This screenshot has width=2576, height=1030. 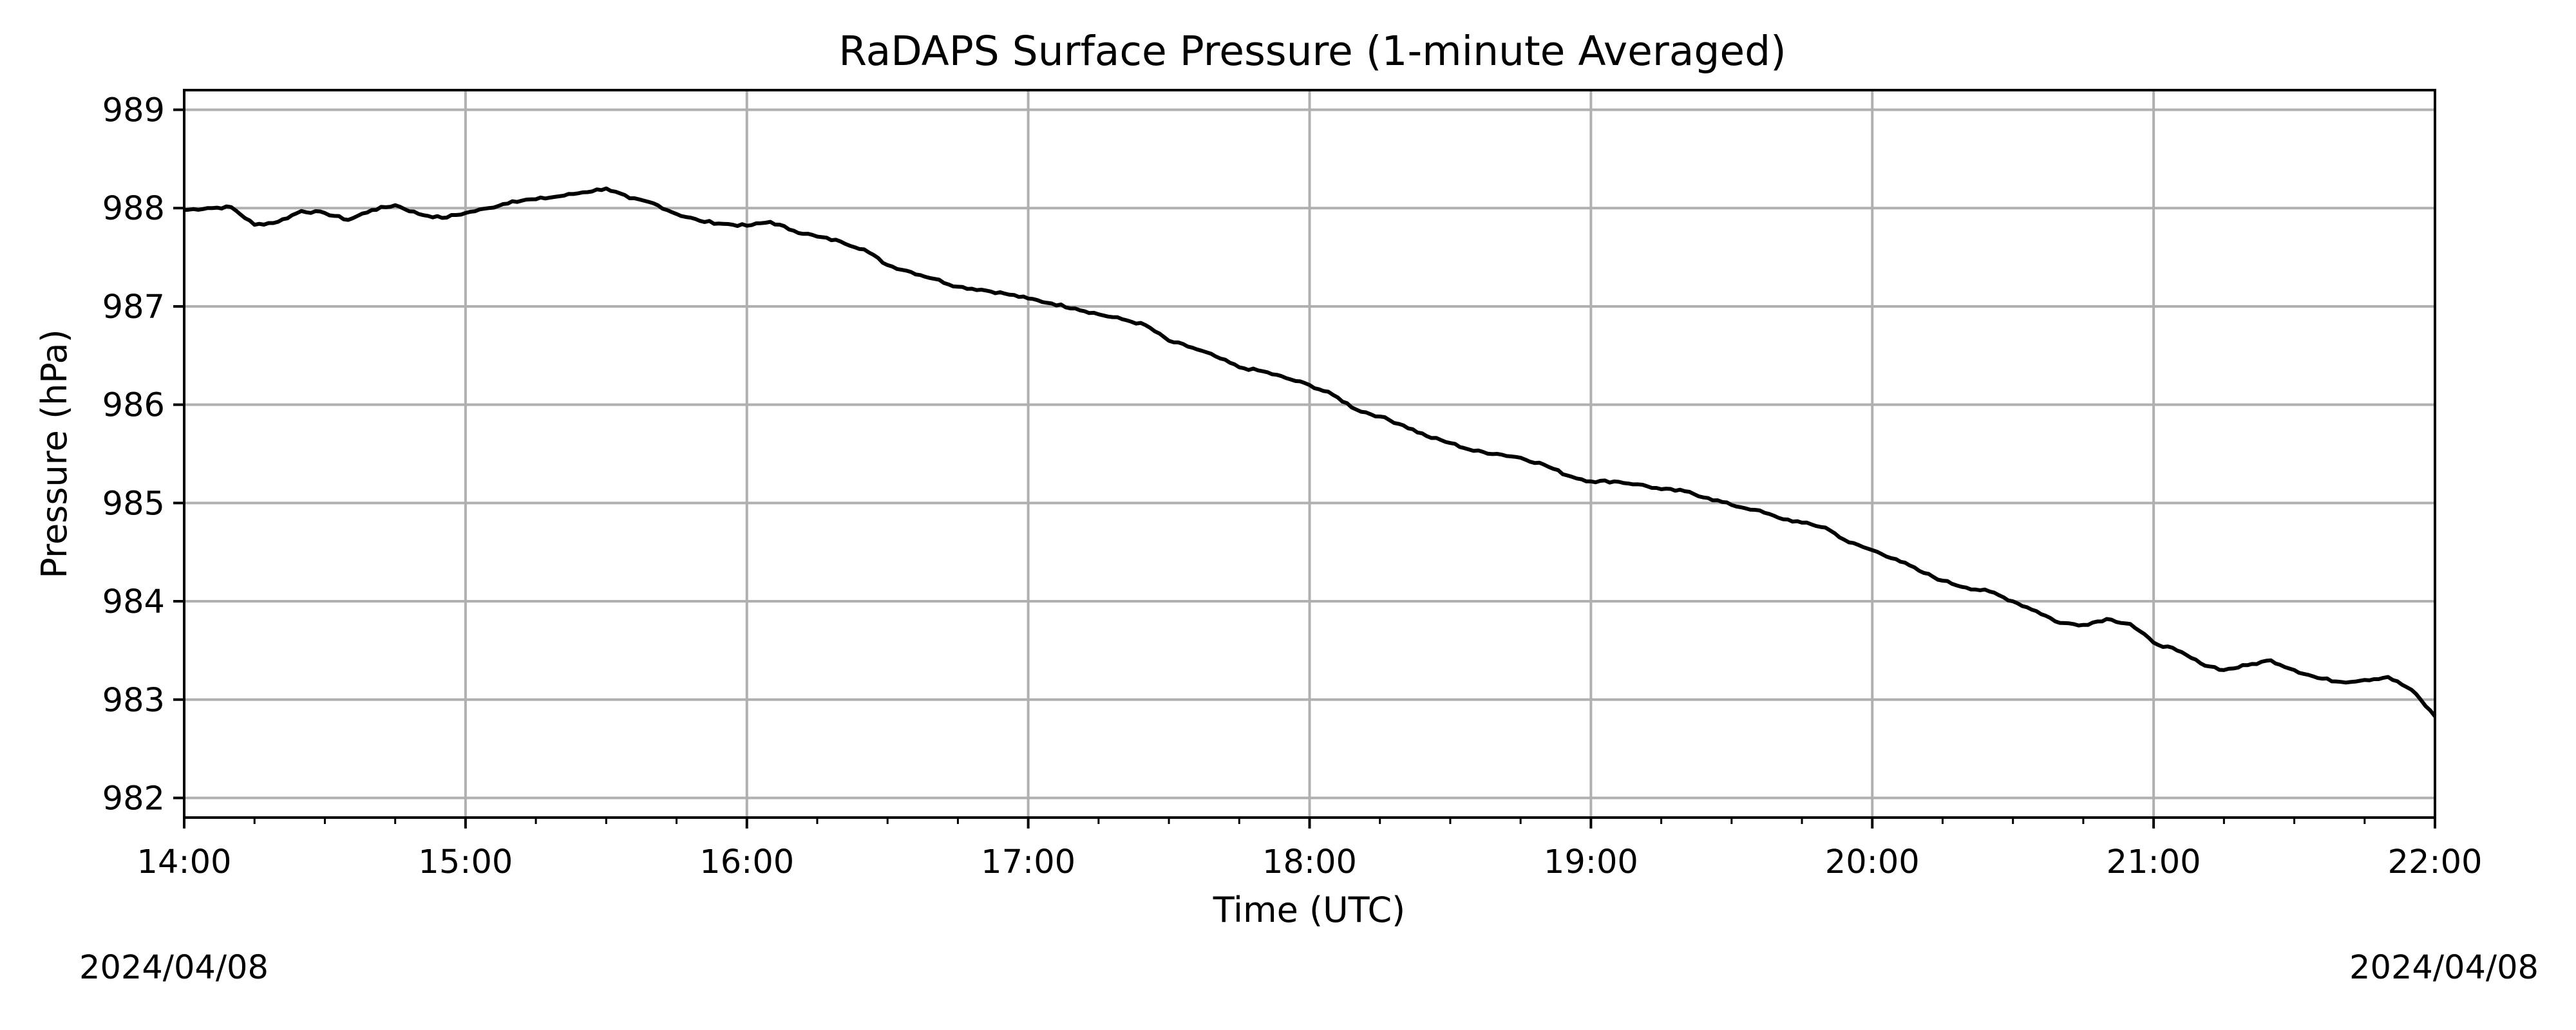 I want to click on x-tick-label: 14:00, so click(x=184, y=862).